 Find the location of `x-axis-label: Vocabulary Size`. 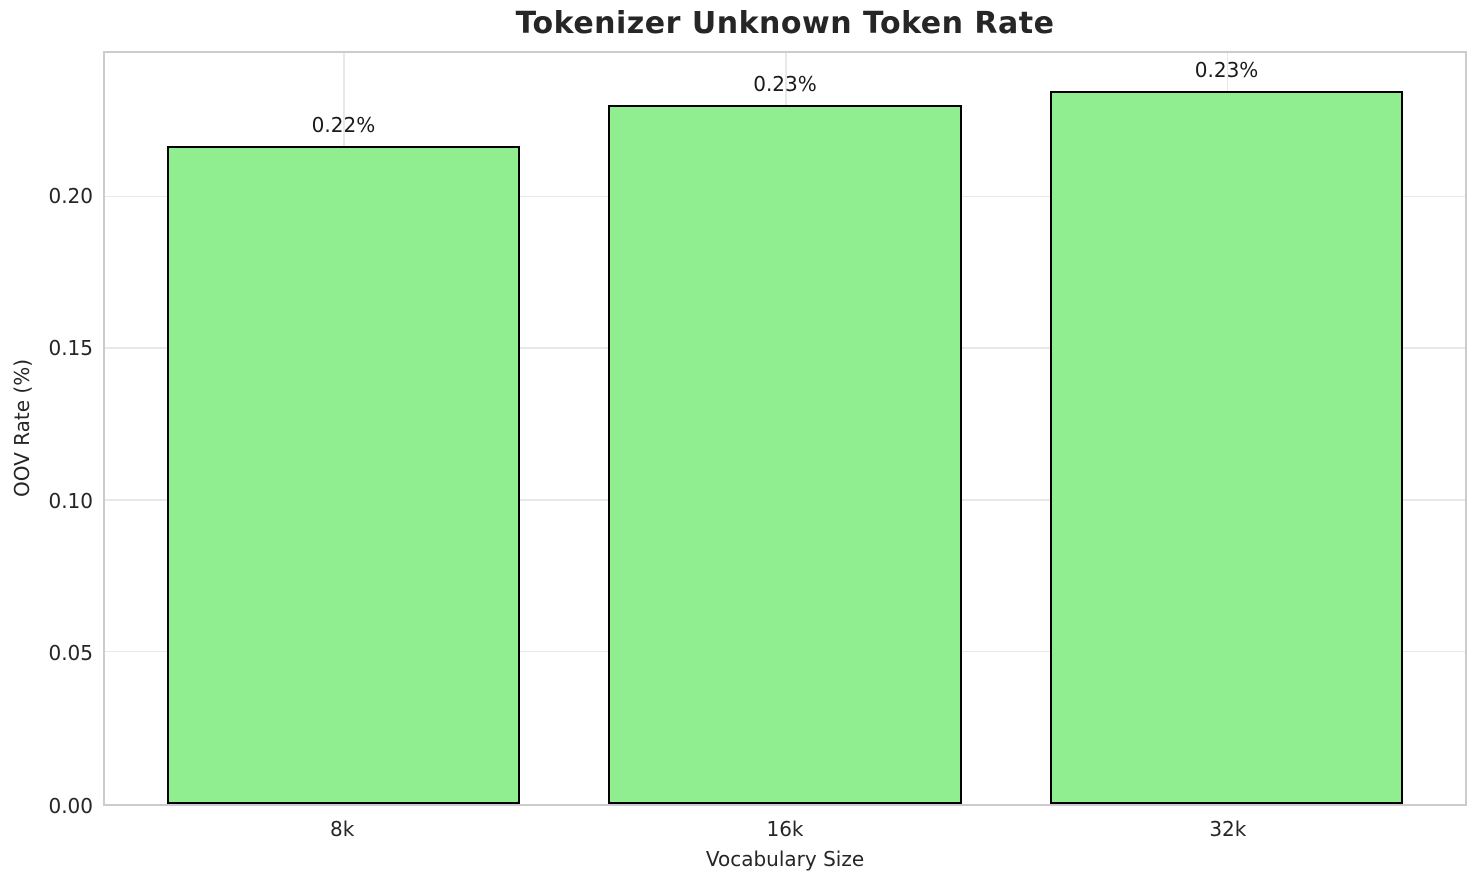

x-axis-label: Vocabulary Size is located at coordinates (785, 859).